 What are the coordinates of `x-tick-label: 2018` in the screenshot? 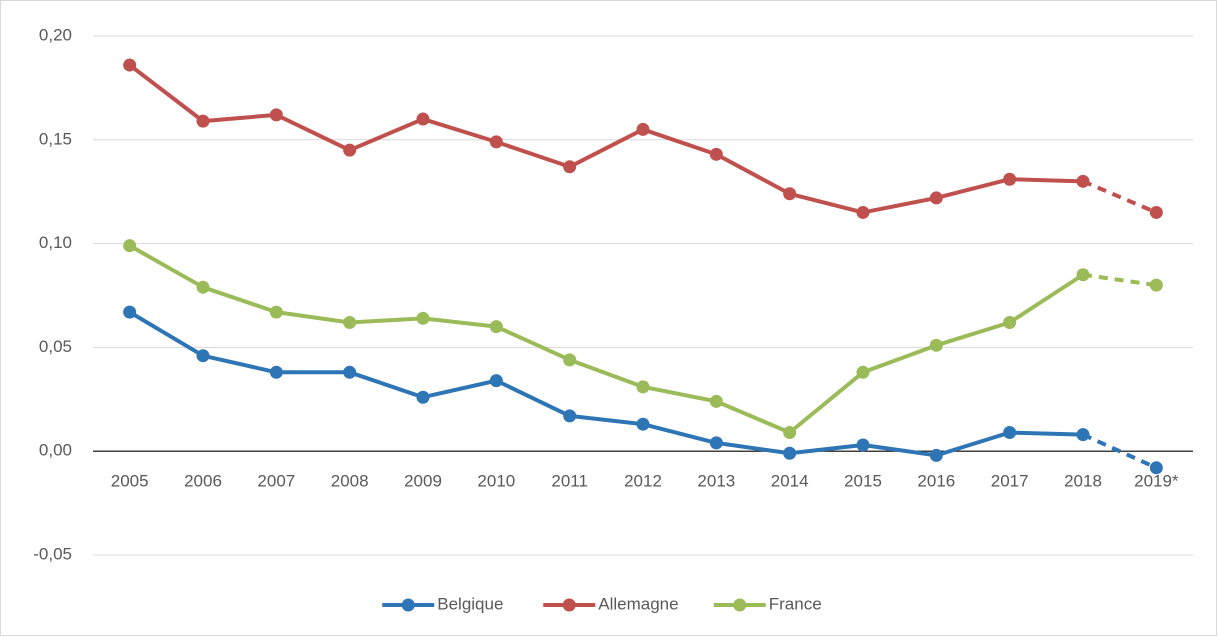 It's located at (1083, 481).